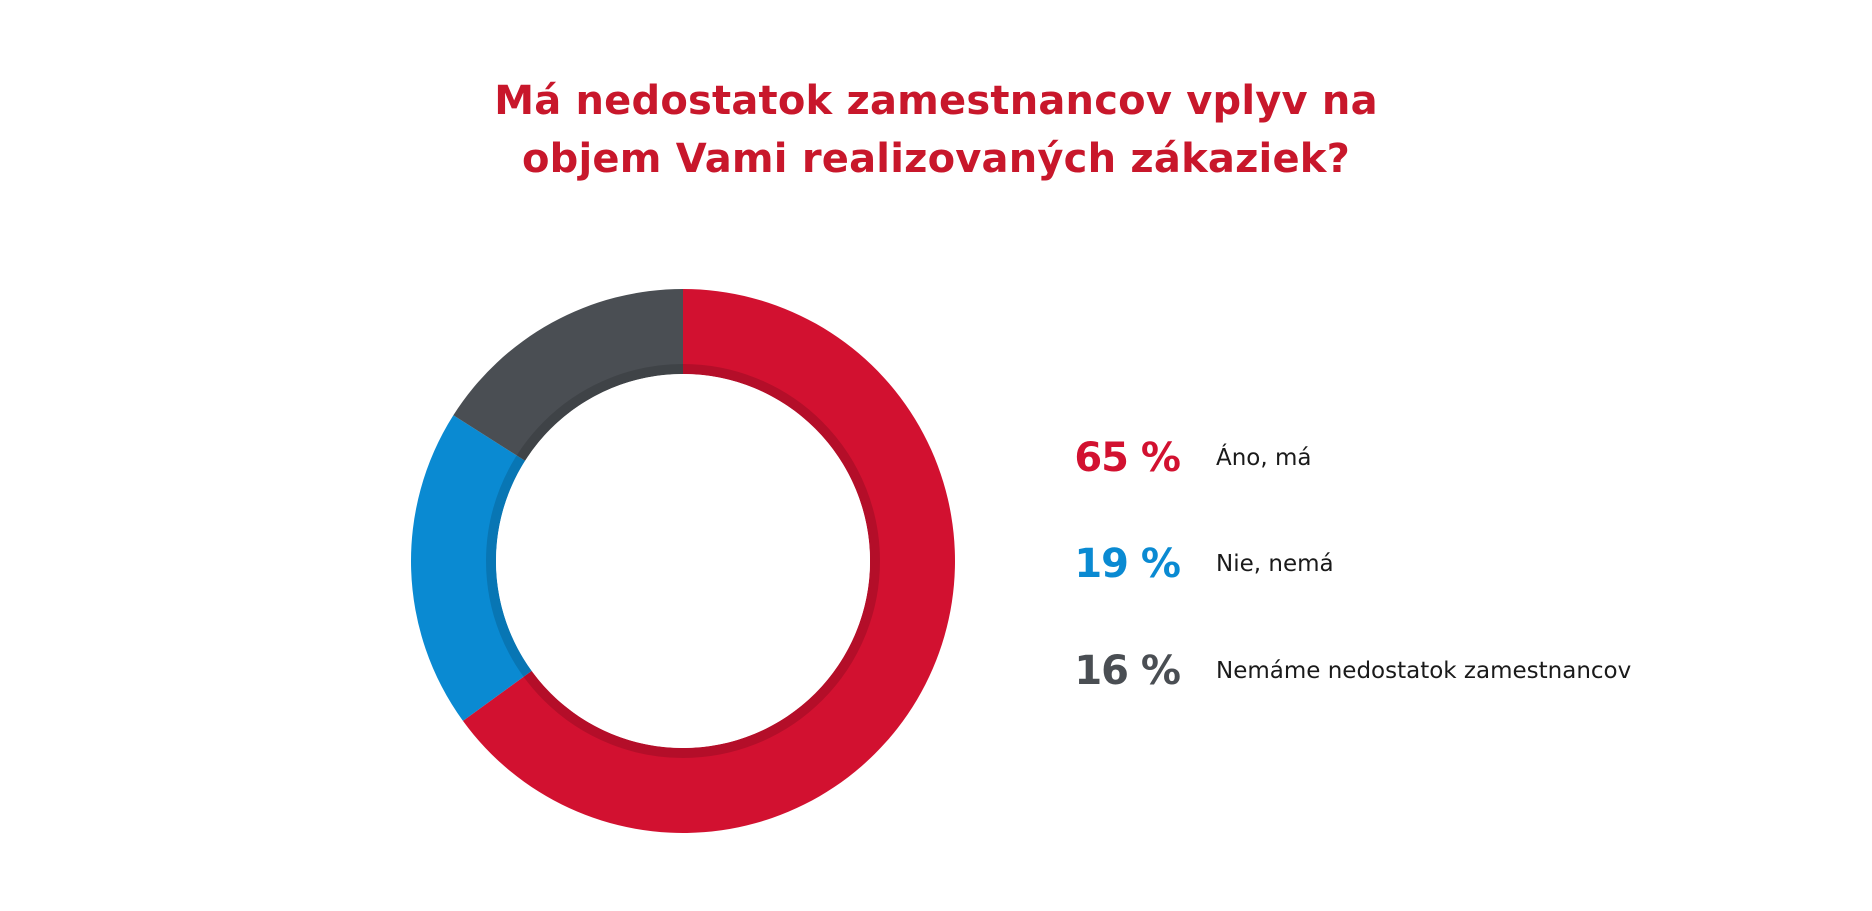  Describe the element at coordinates (471, 568) in the screenshot. I see `donut-slice-nie` at that location.